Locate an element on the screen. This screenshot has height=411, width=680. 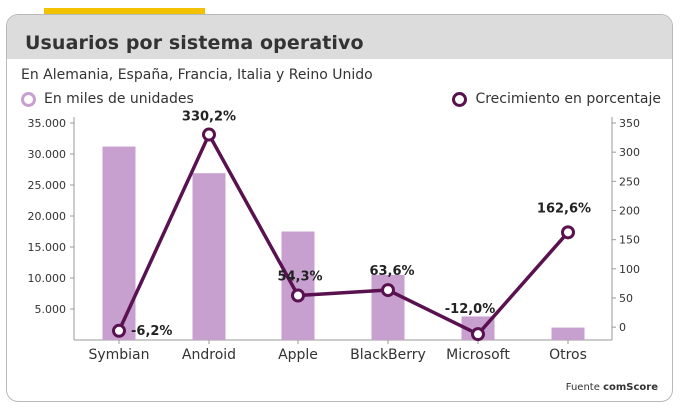
x-tick-label: Otros is located at coordinates (568, 355).